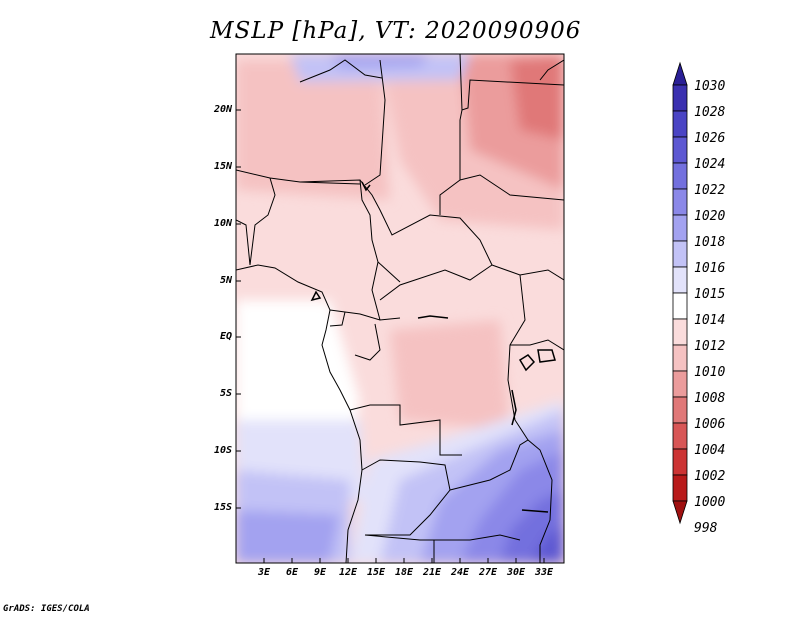  I want to click on colorbar-label-1022: 1022, so click(710, 190).